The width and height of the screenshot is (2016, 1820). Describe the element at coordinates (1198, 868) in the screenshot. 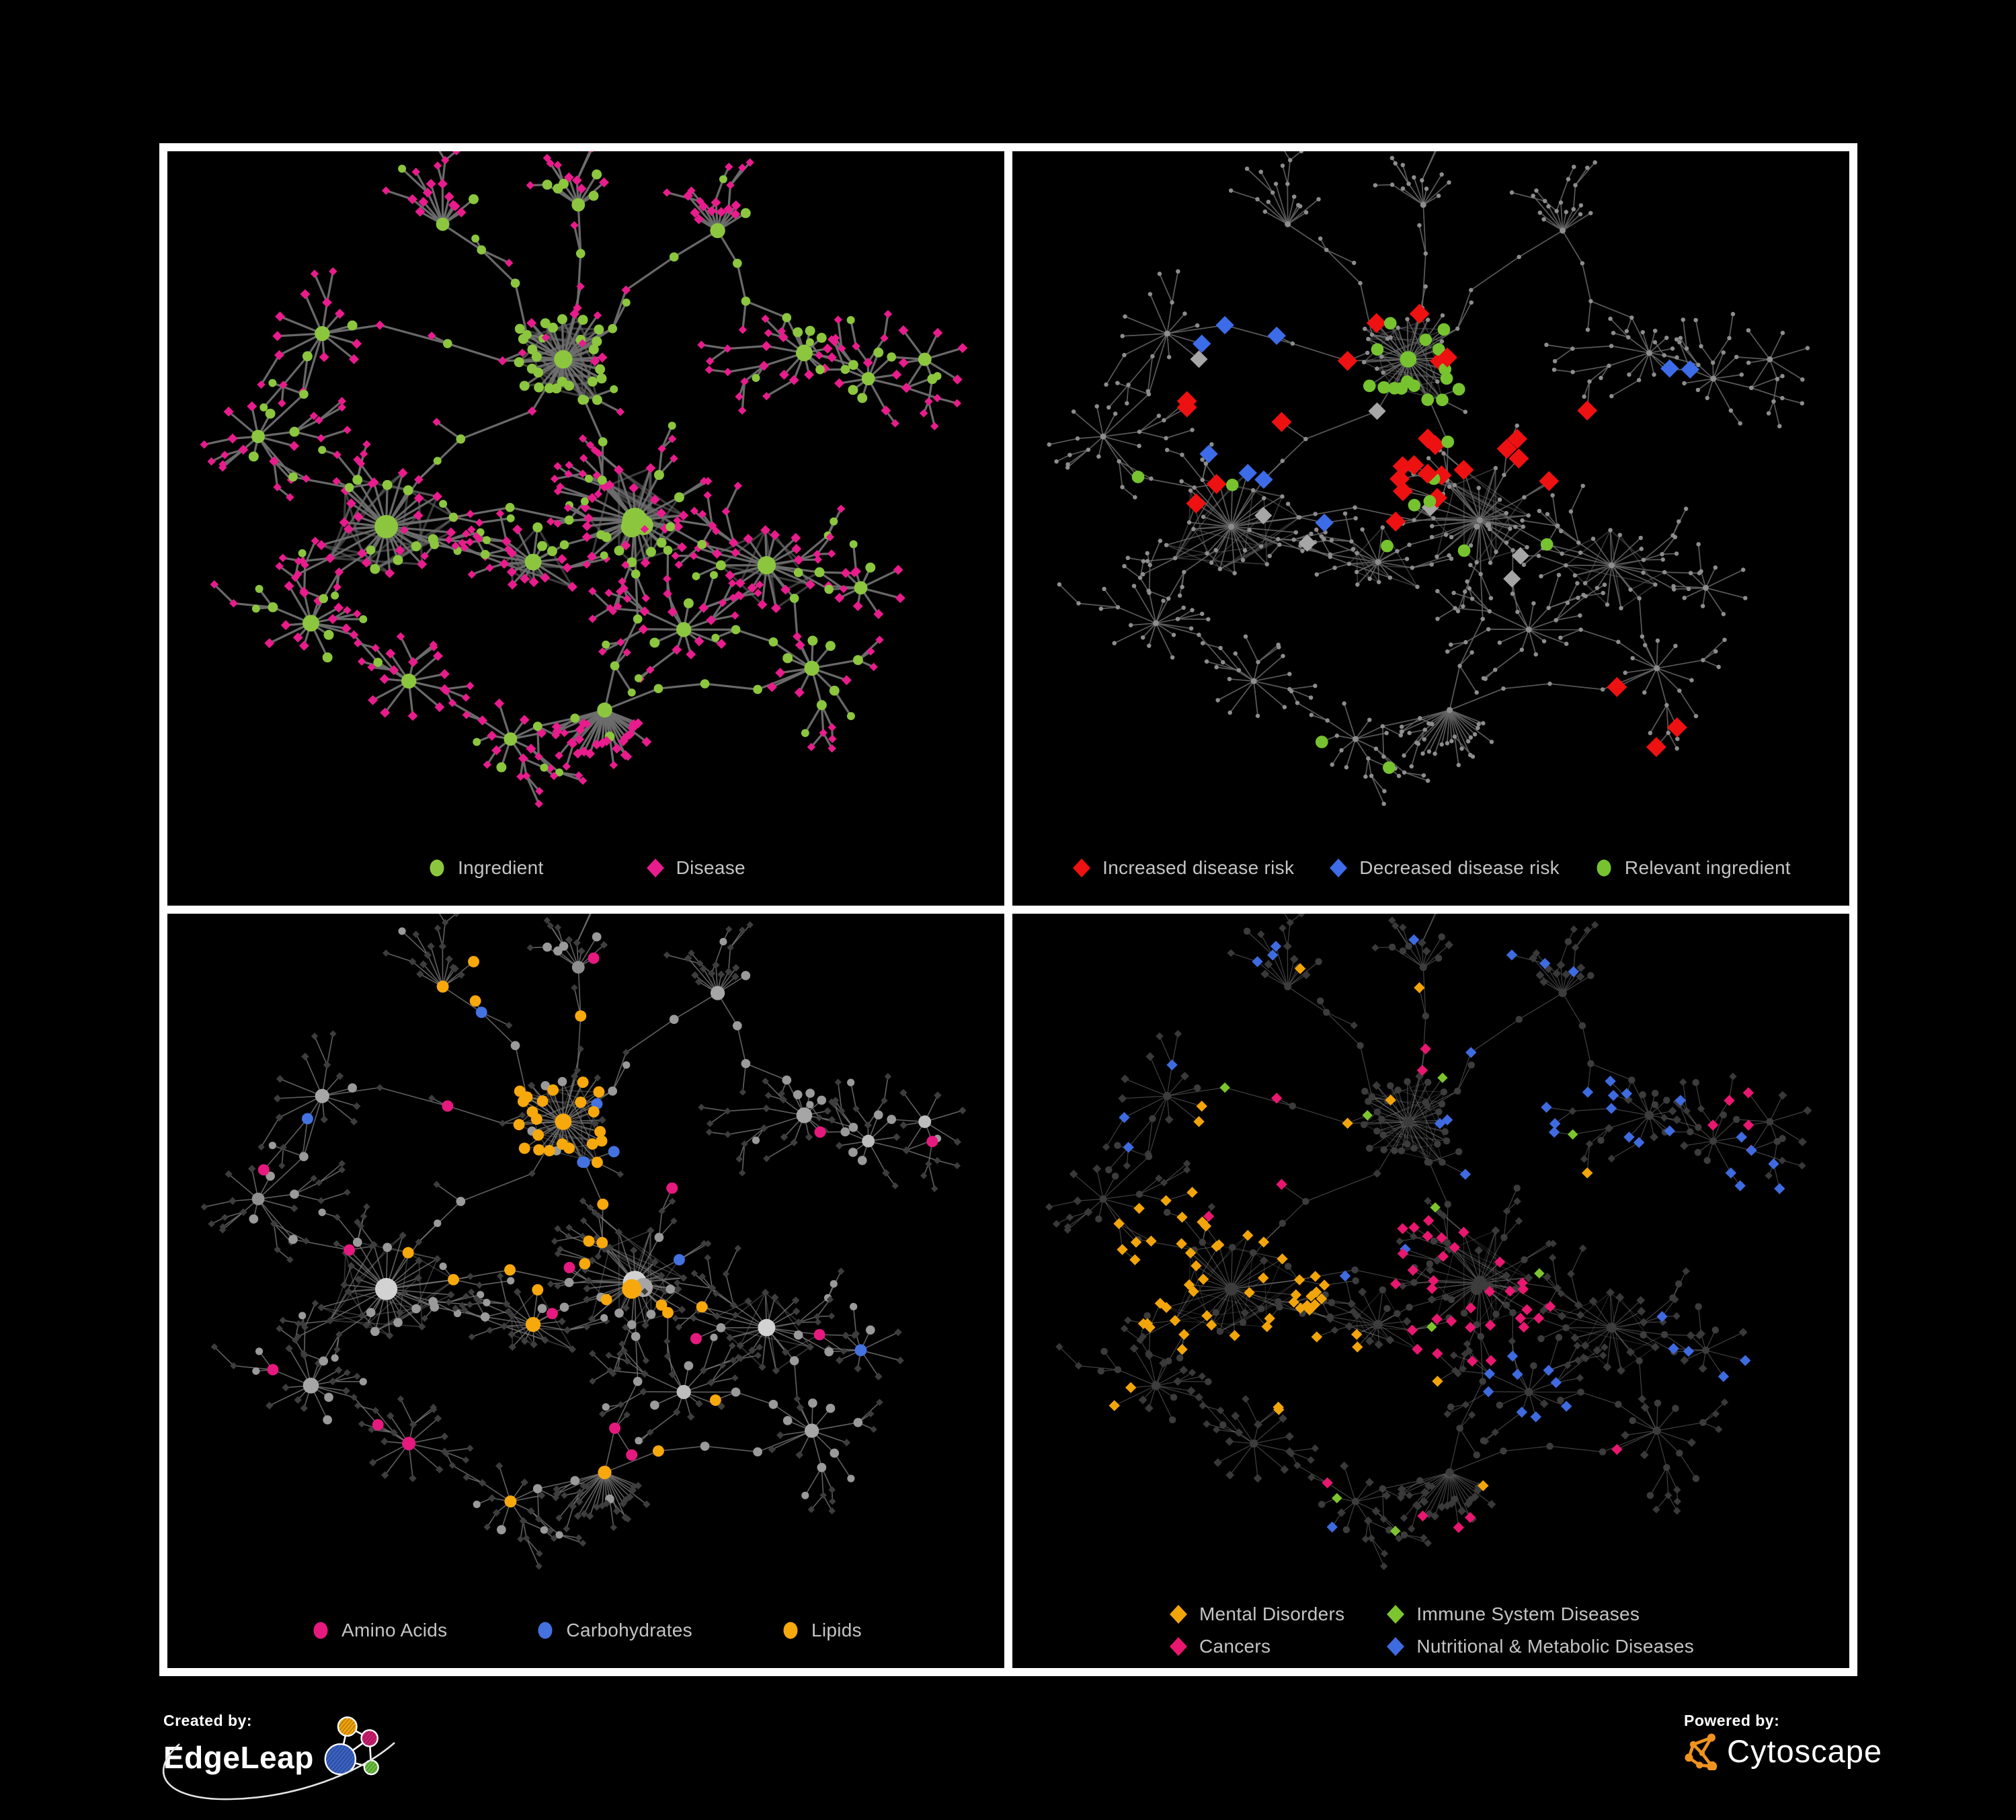

I see `legend-label: Increased disease risk` at that location.